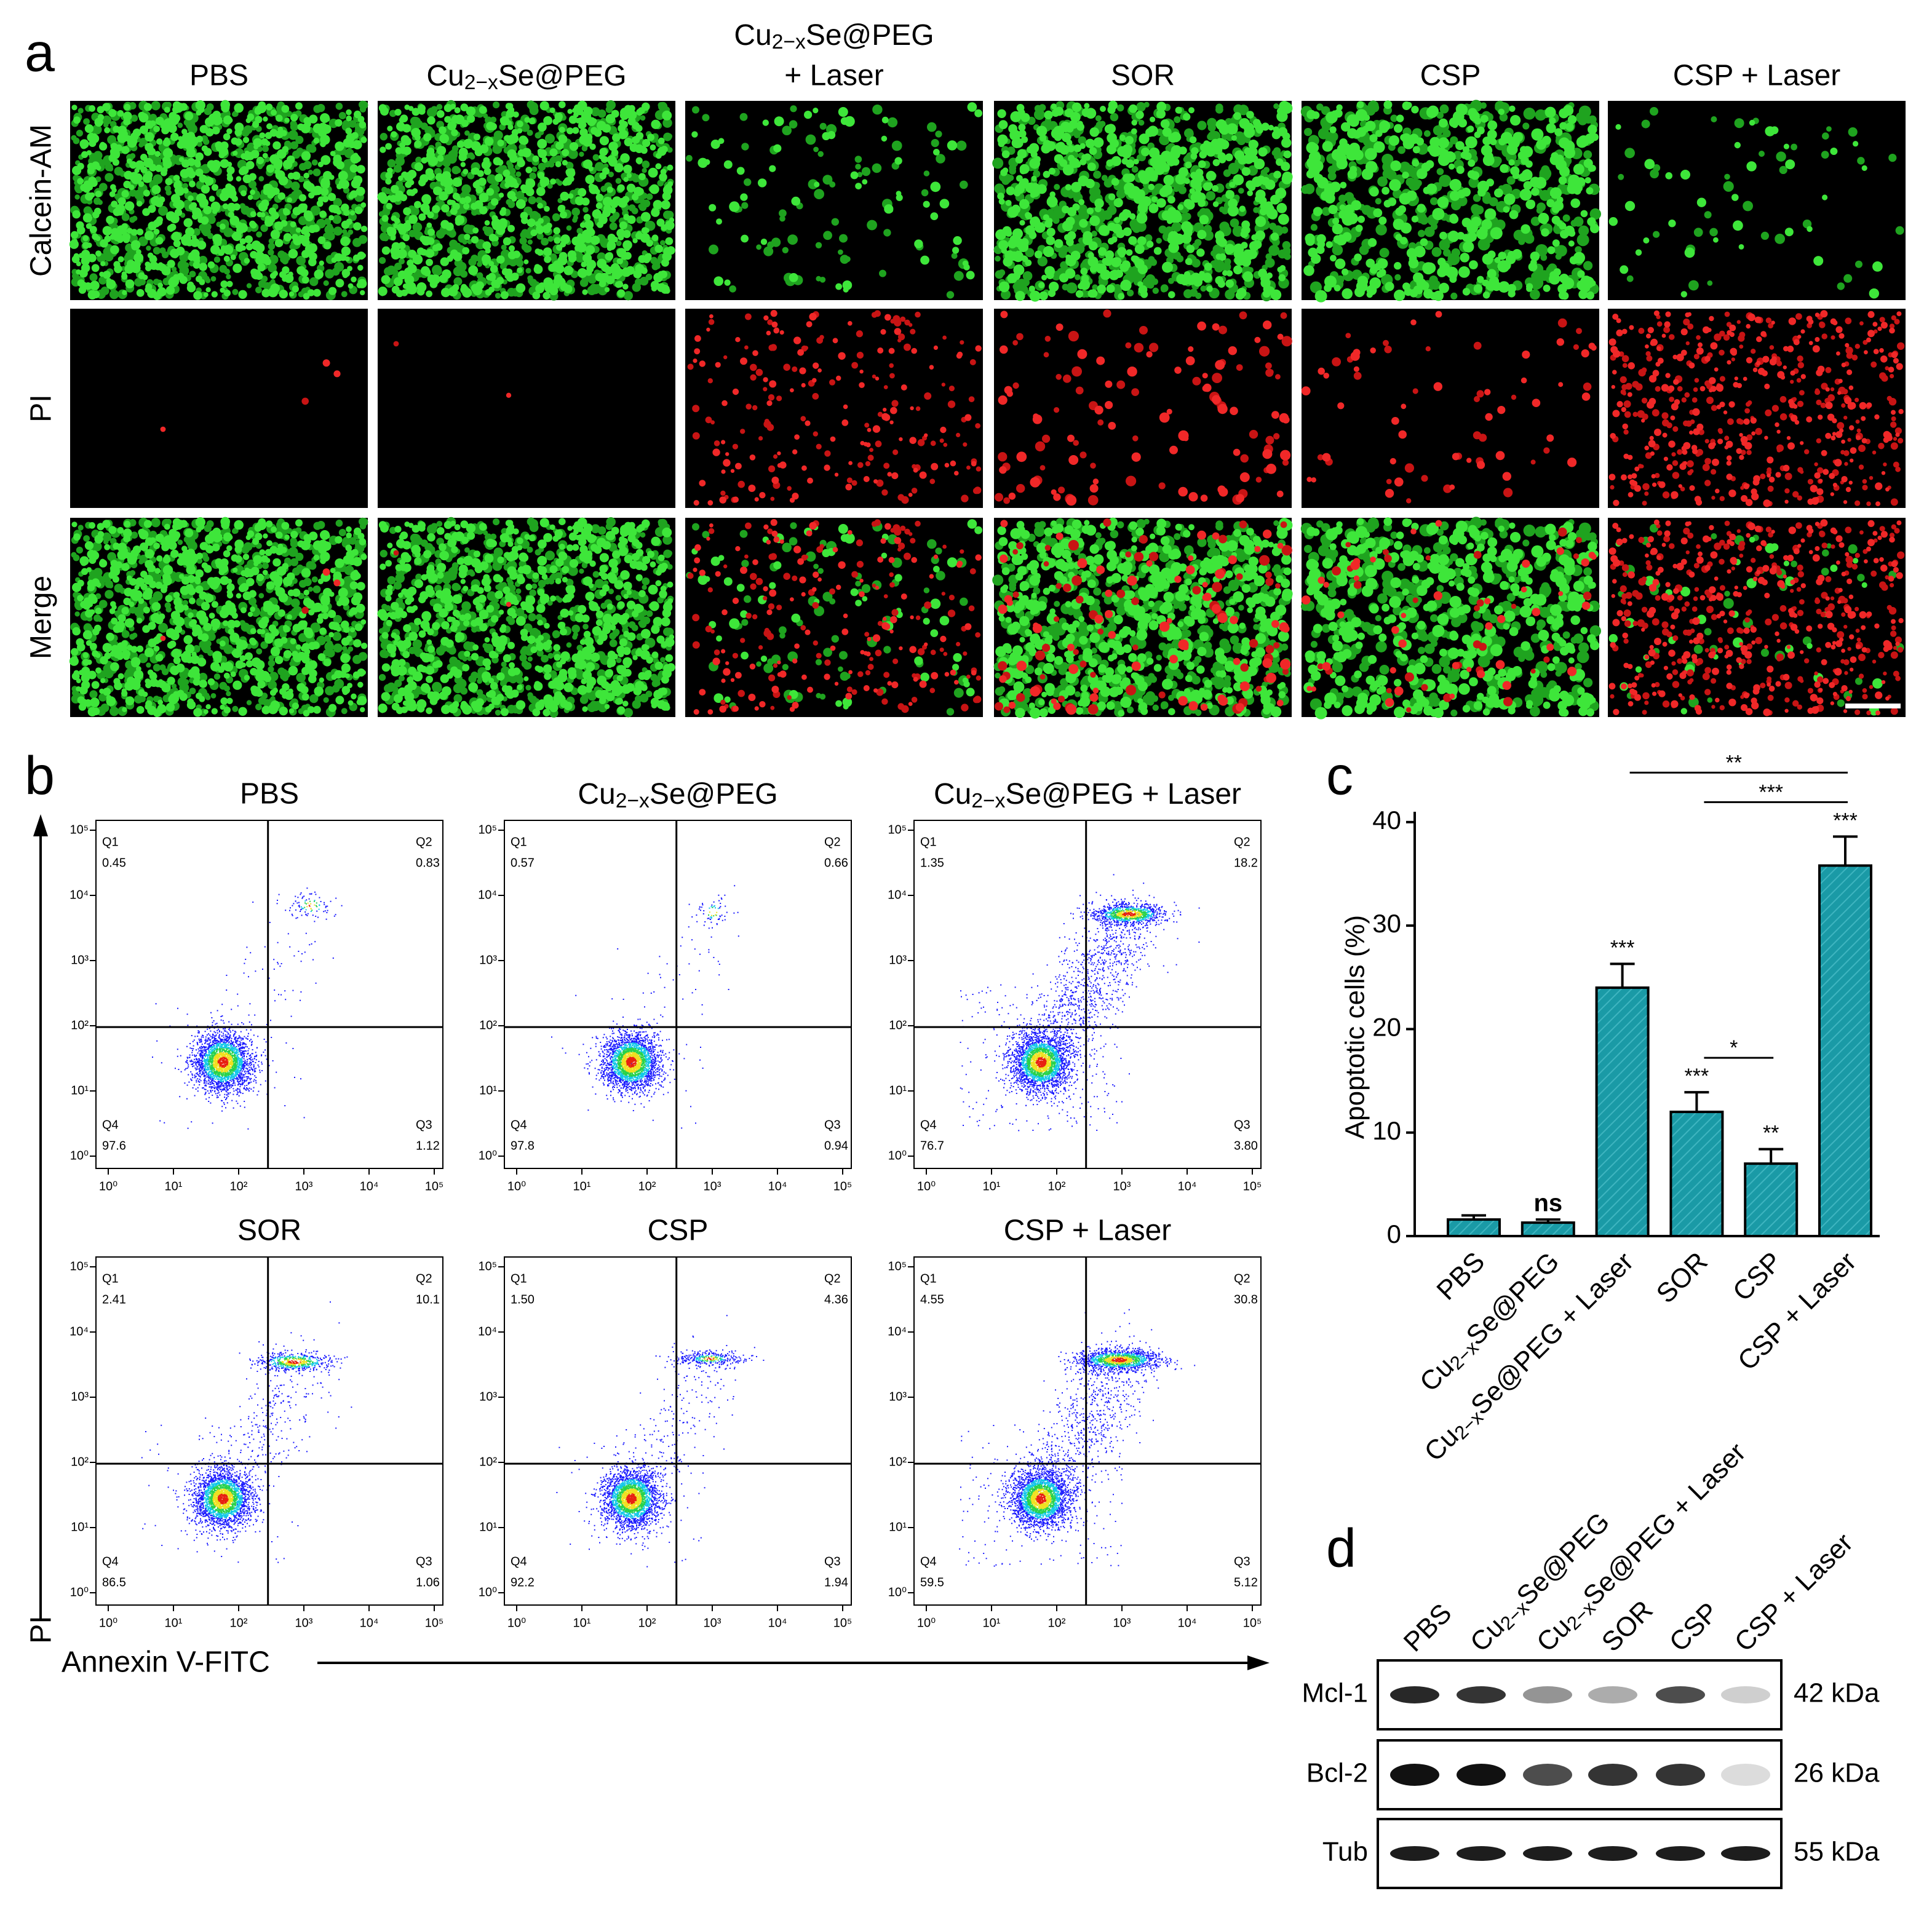  Describe the element at coordinates (1143, 76) in the screenshot. I see `column-header: SOR` at that location.